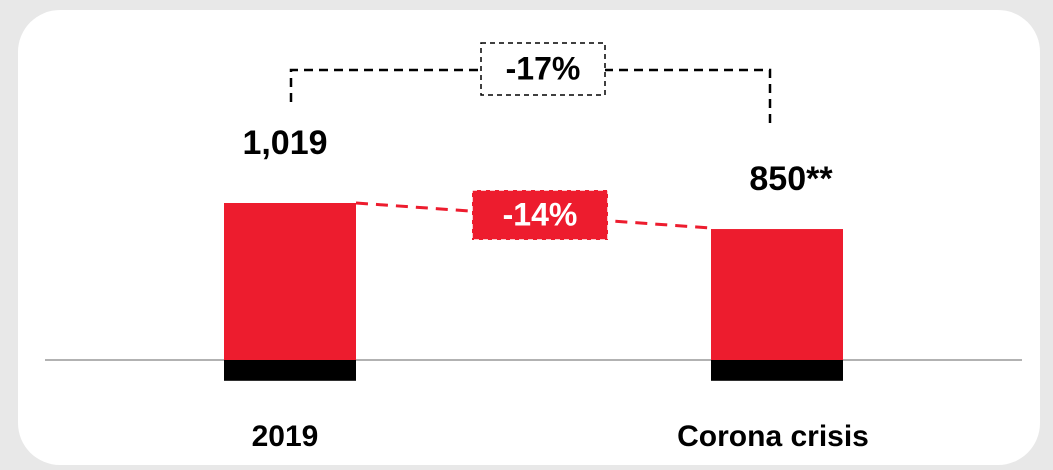  Describe the element at coordinates (791, 179) in the screenshot. I see `value-label: 850**` at that location.